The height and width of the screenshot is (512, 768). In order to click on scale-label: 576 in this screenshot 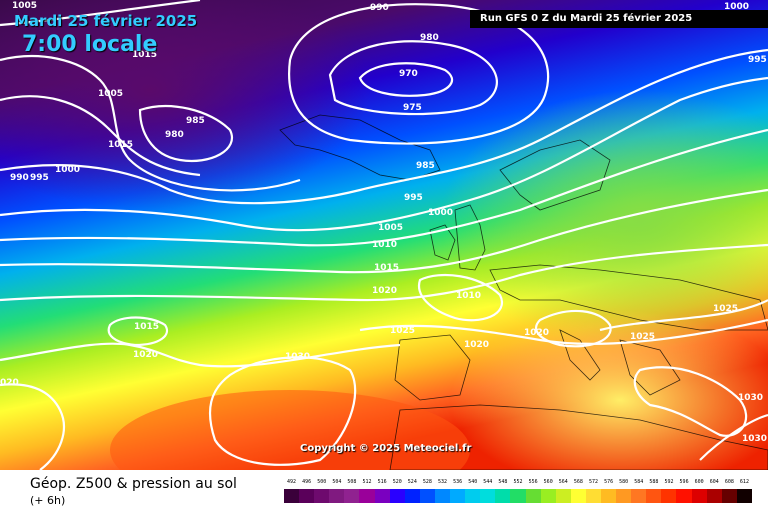, I will do `click(609, 482)`.